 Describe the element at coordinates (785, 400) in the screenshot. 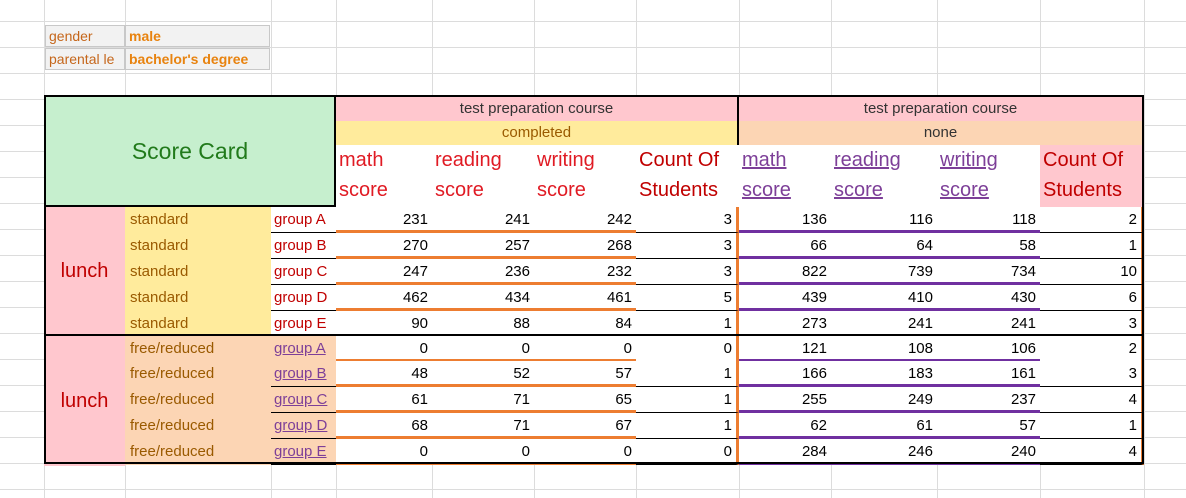

I see `value-math-none: 255` at that location.